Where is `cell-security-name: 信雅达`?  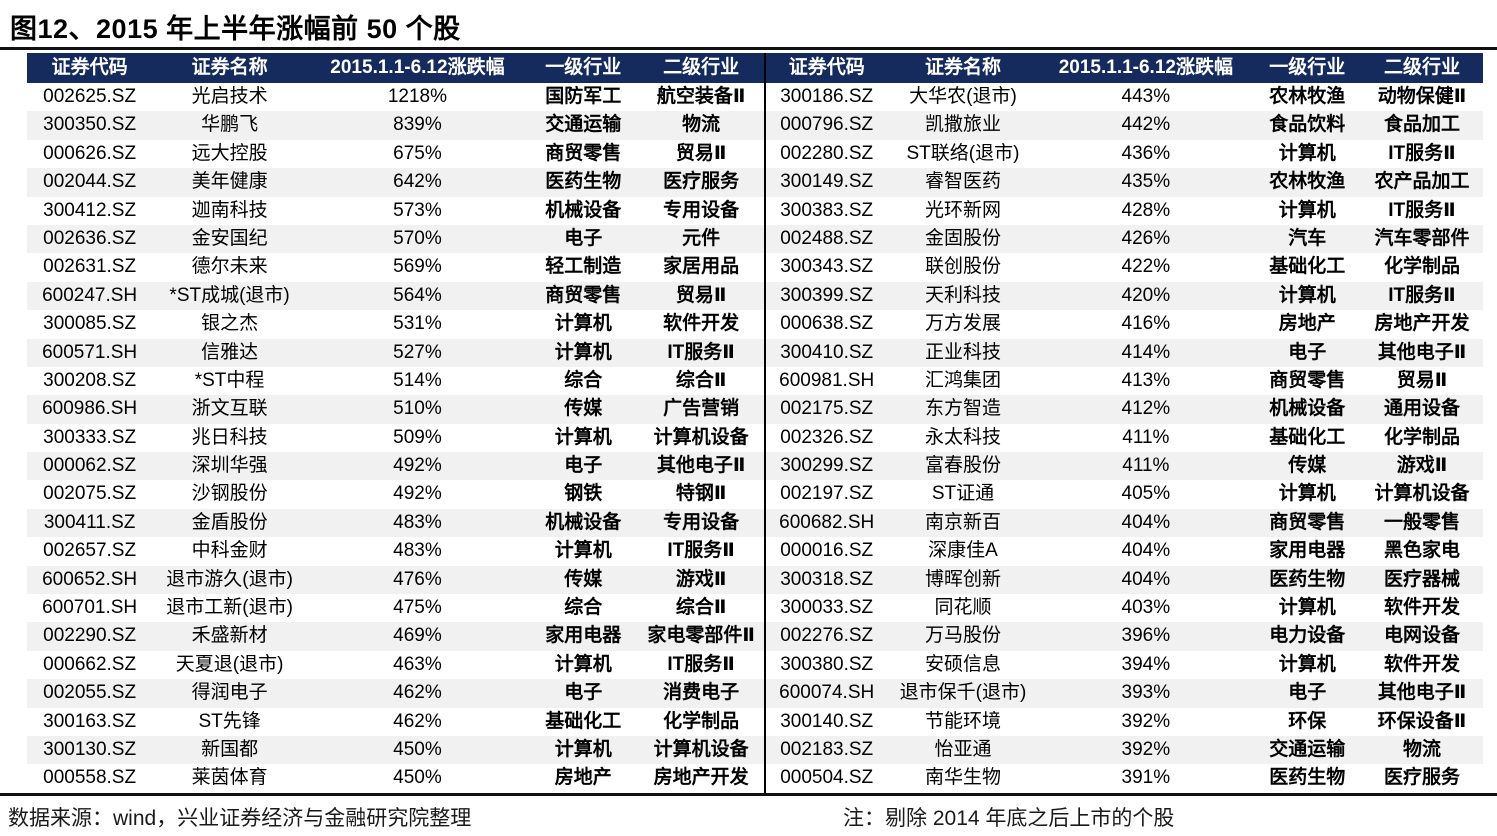
cell-security-name: 信雅达 is located at coordinates (230, 352).